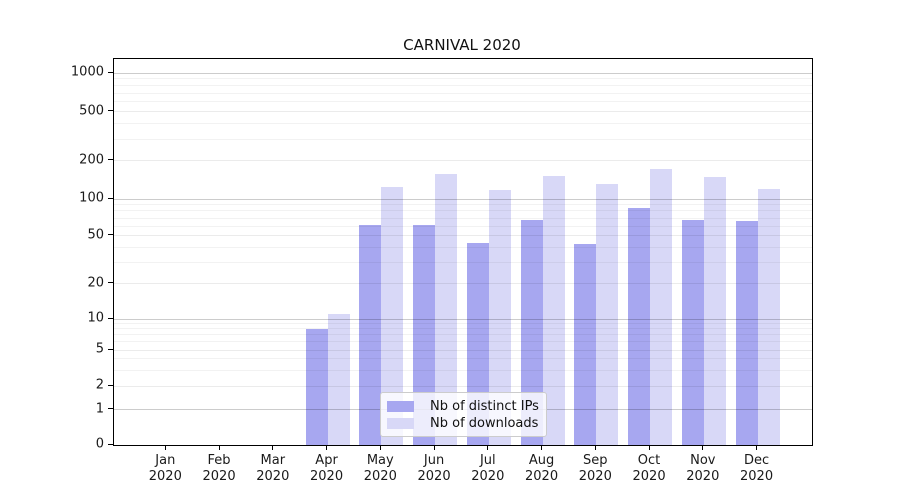 This screenshot has height=500, width=900. Describe the element at coordinates (542, 468) in the screenshot. I see `x-tick-label-aug: Aug 2020` at that location.